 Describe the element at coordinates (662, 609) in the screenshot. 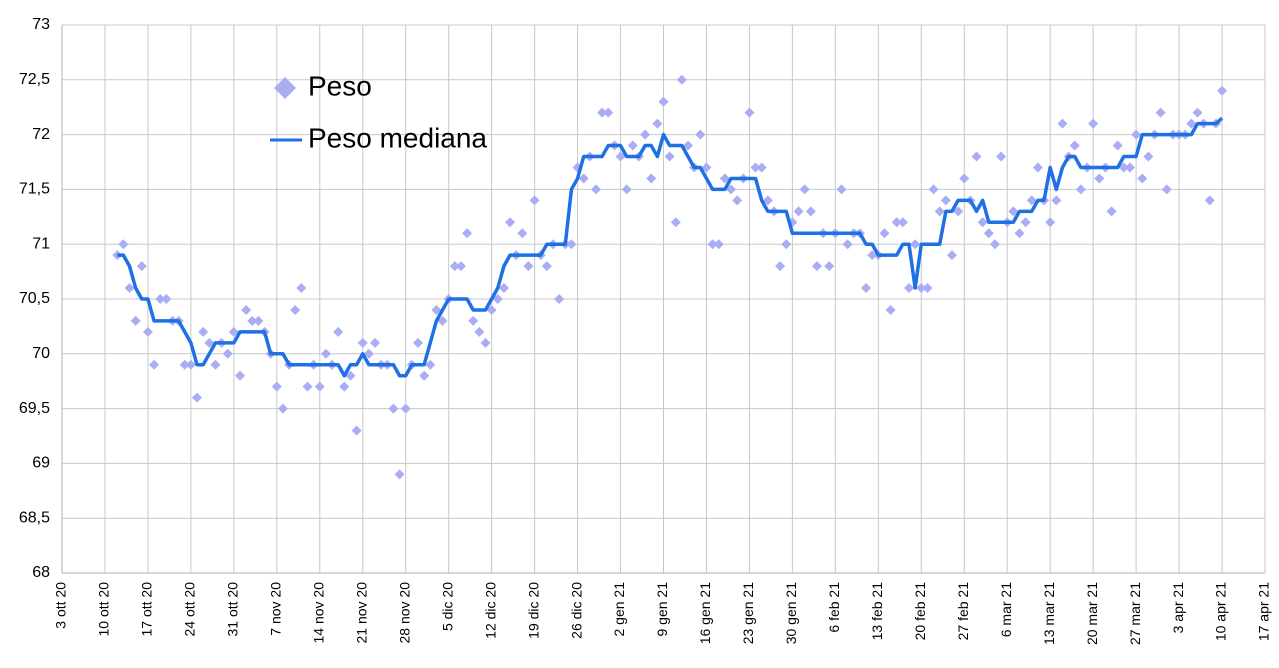

I see `x-tick-label: 9 gen 21` at that location.